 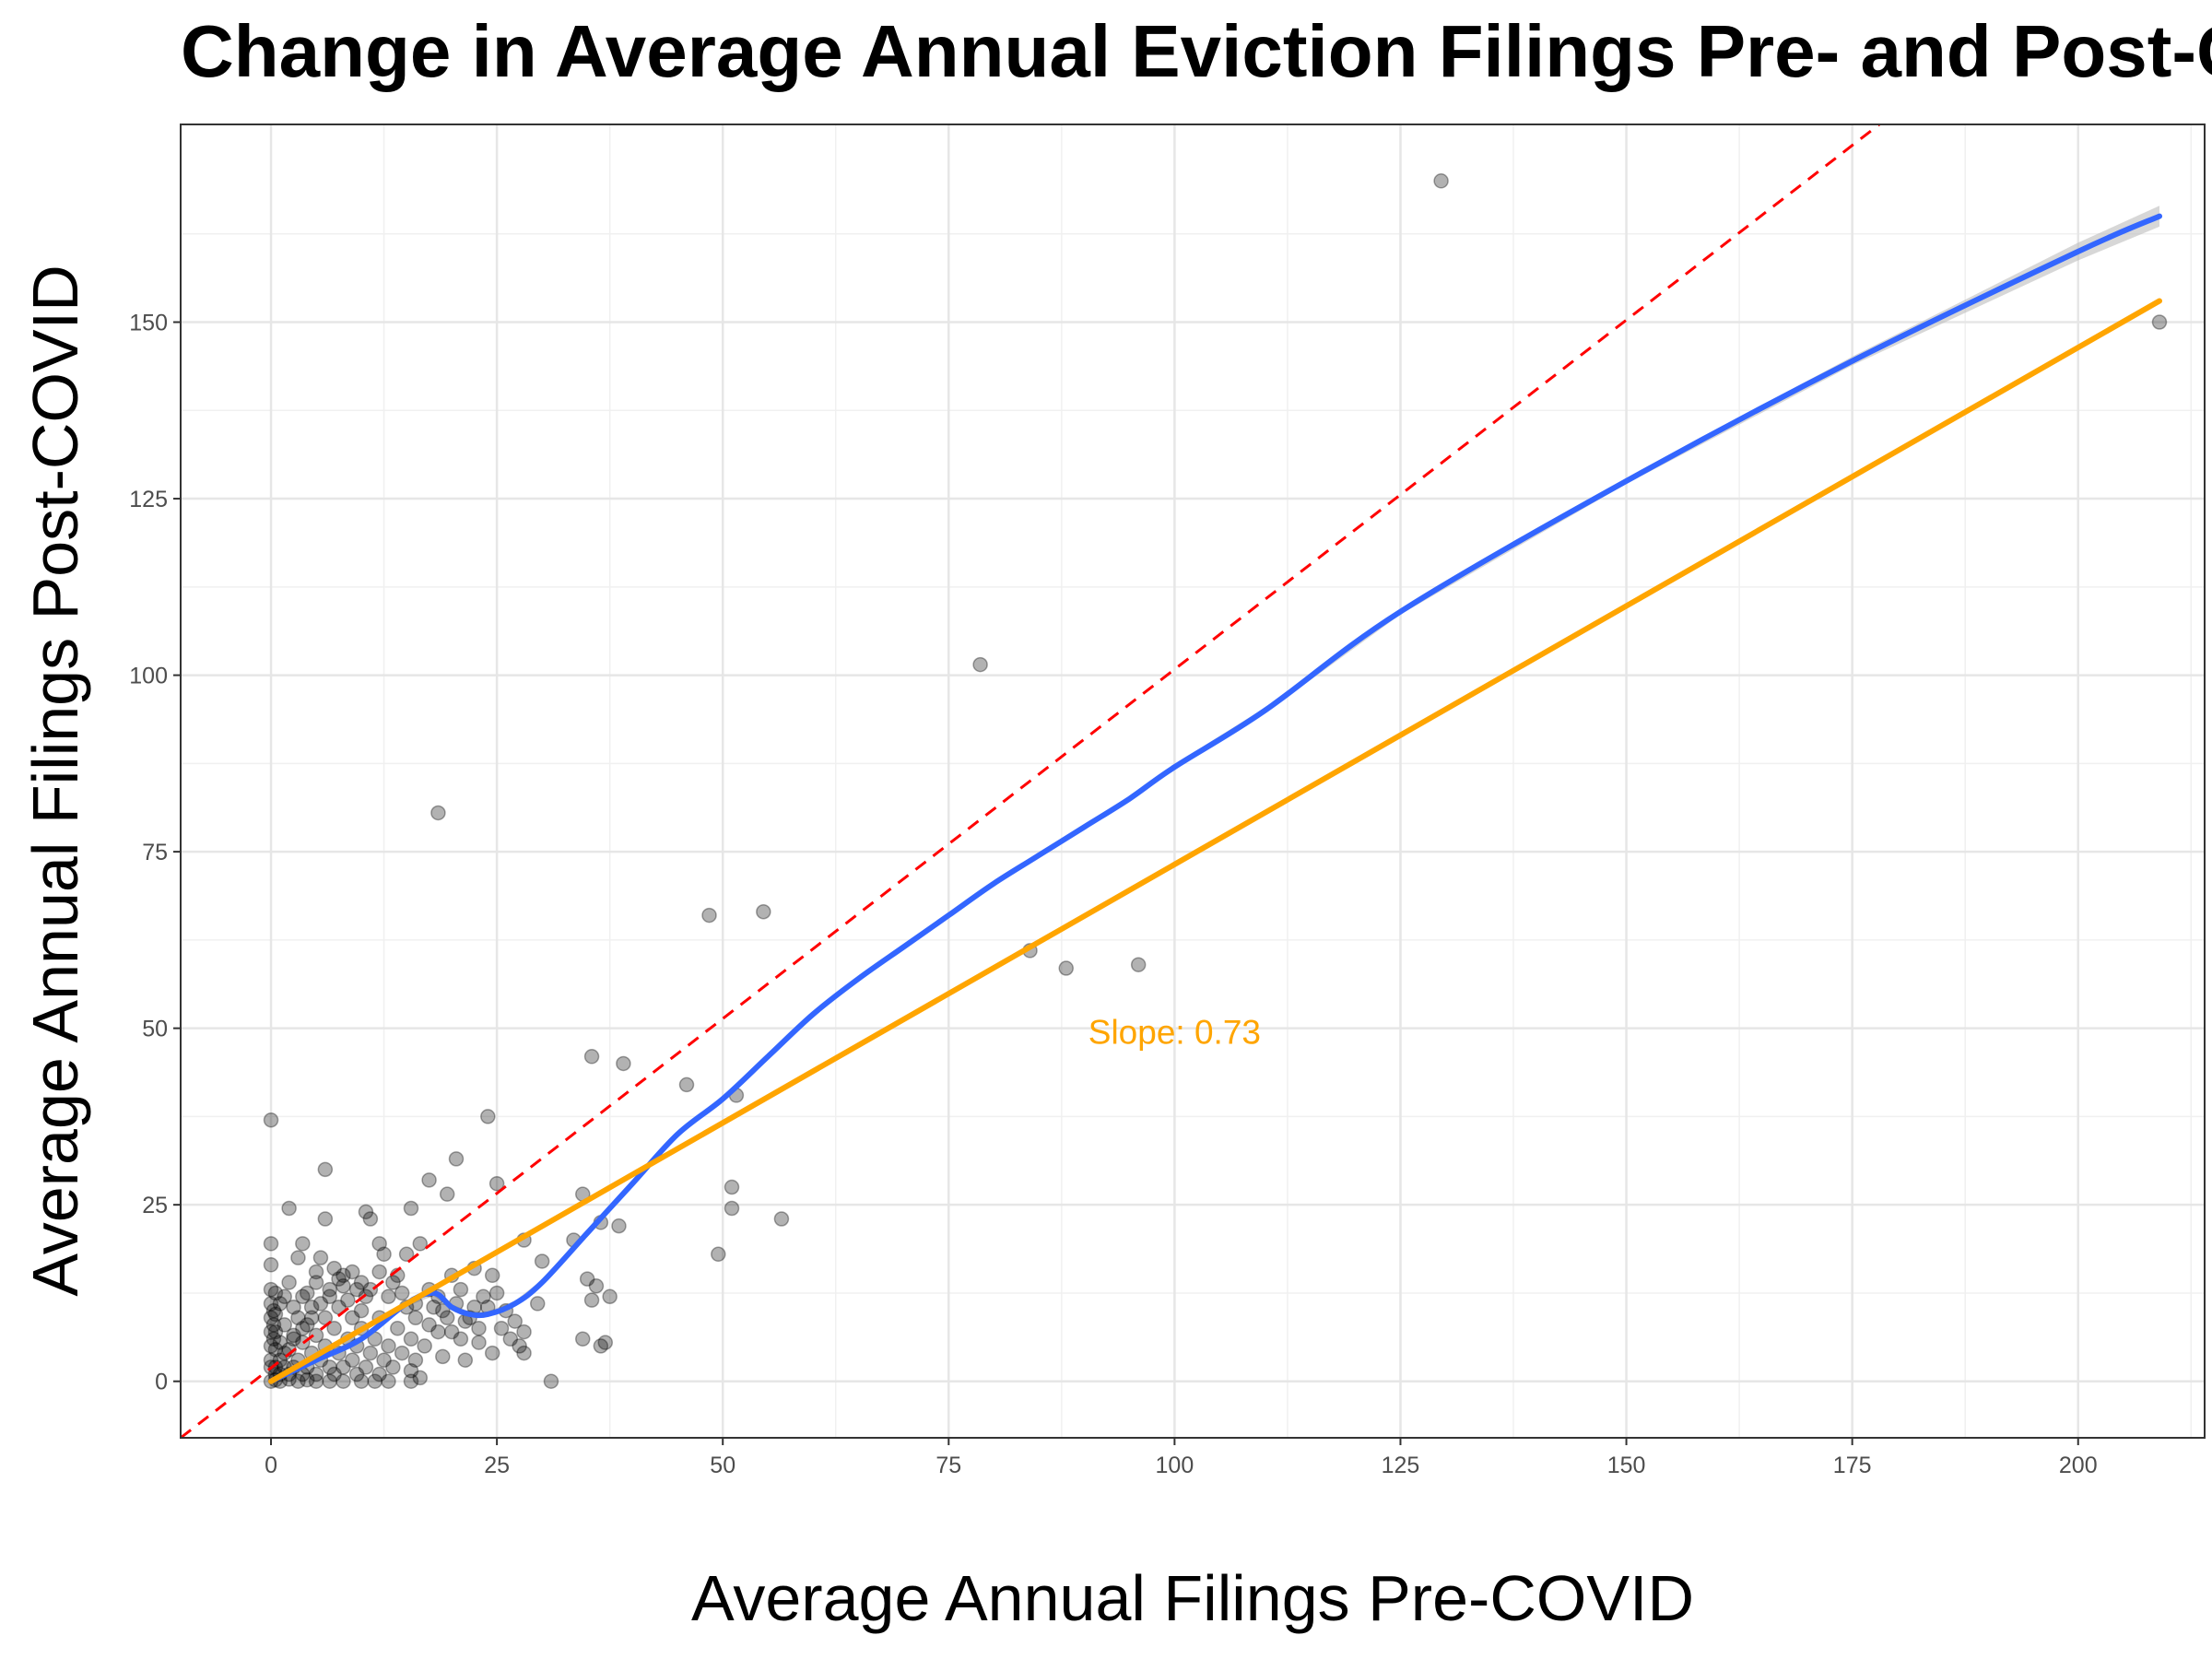 I want to click on y-tick-label: 125, so click(x=148, y=499).